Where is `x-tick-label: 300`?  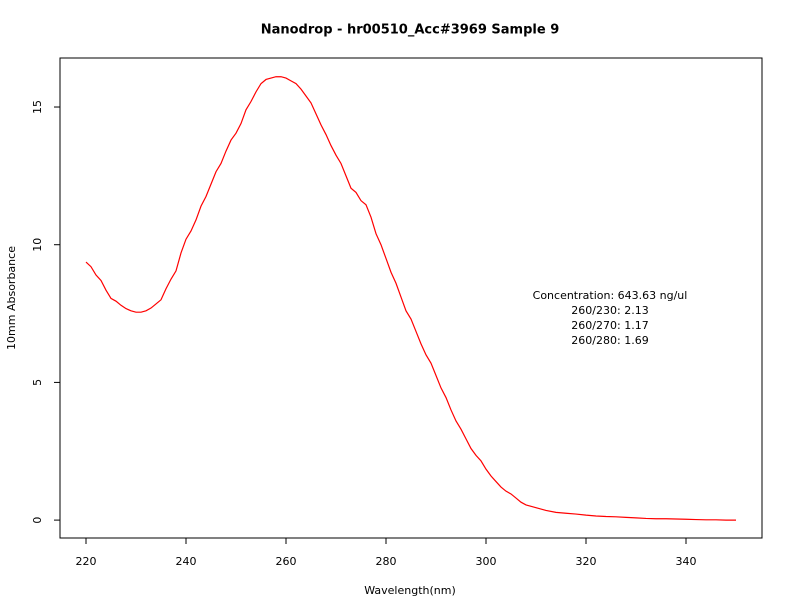
x-tick-label: 300 is located at coordinates (486, 561).